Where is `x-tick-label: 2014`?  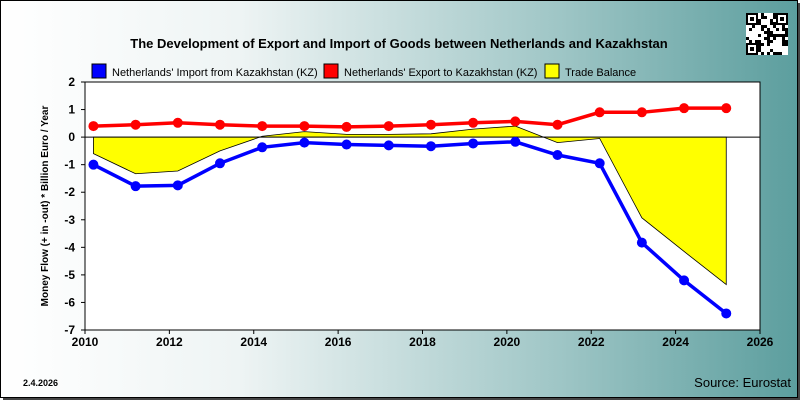 x-tick-label: 2014 is located at coordinates (253, 342).